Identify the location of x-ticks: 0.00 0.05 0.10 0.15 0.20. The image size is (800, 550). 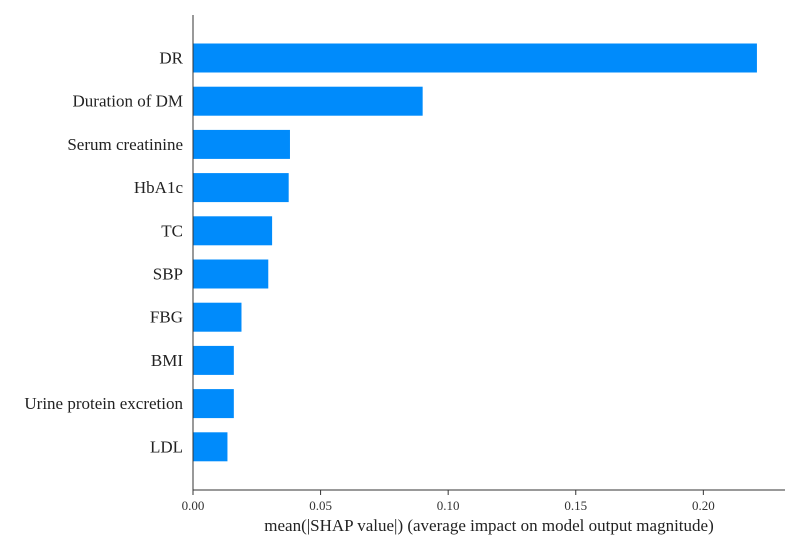
(448, 501).